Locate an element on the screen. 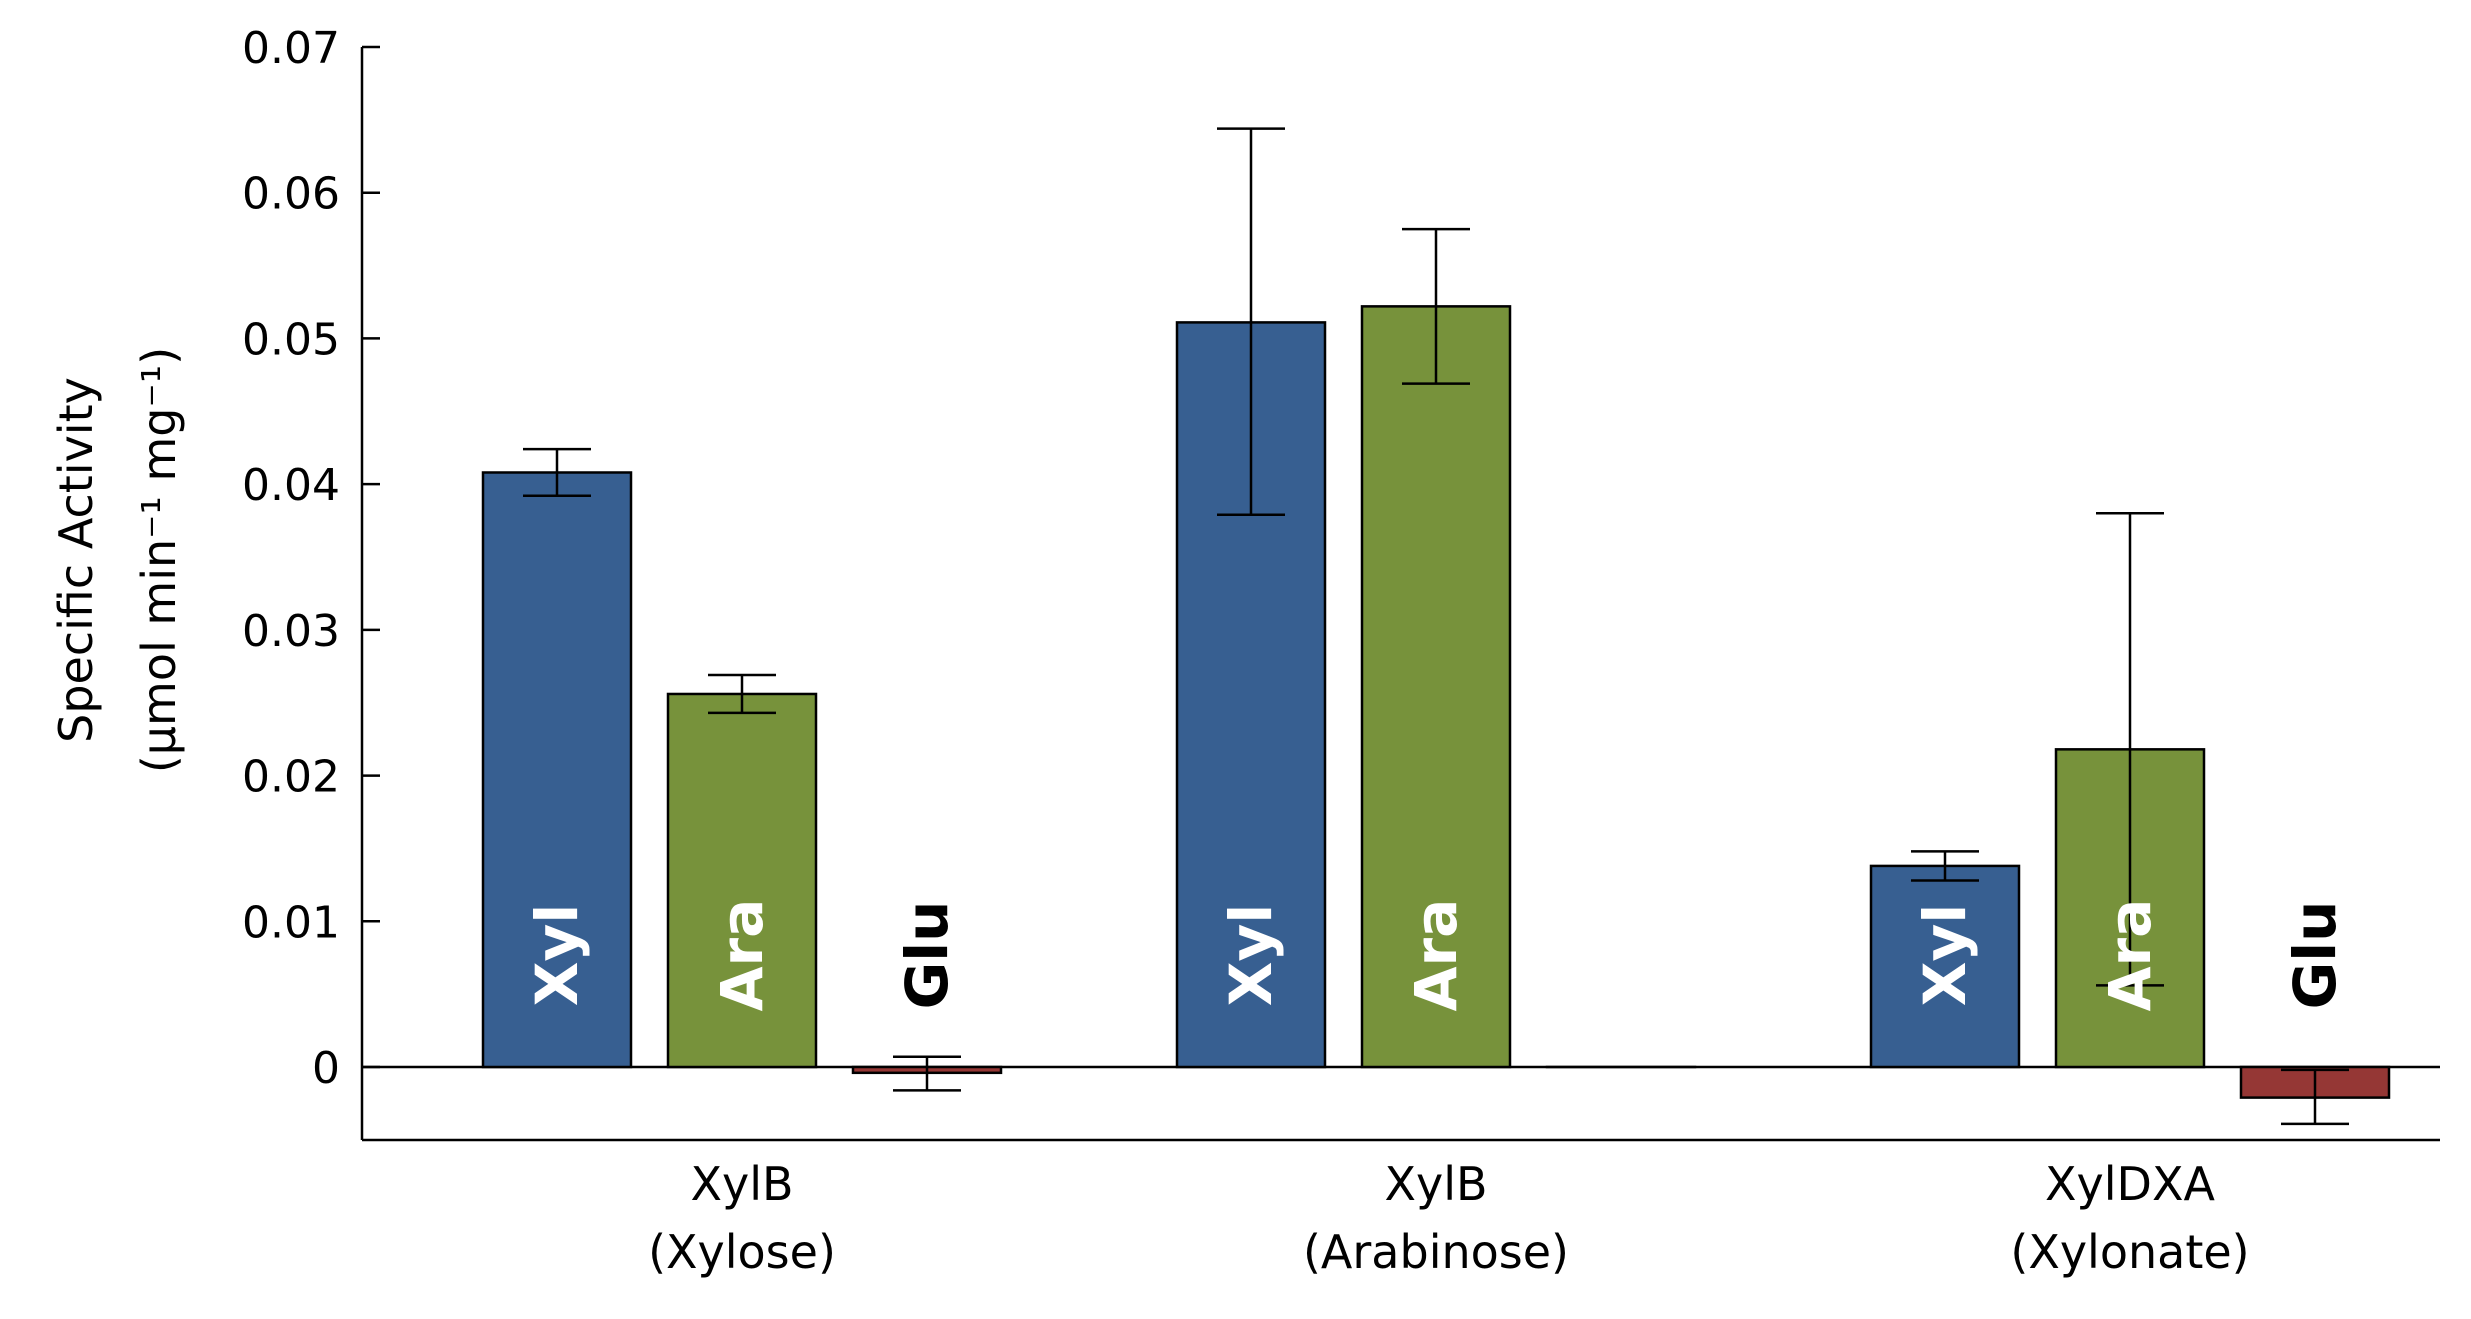  y-tick-label: 0.06 is located at coordinates (291, 194).